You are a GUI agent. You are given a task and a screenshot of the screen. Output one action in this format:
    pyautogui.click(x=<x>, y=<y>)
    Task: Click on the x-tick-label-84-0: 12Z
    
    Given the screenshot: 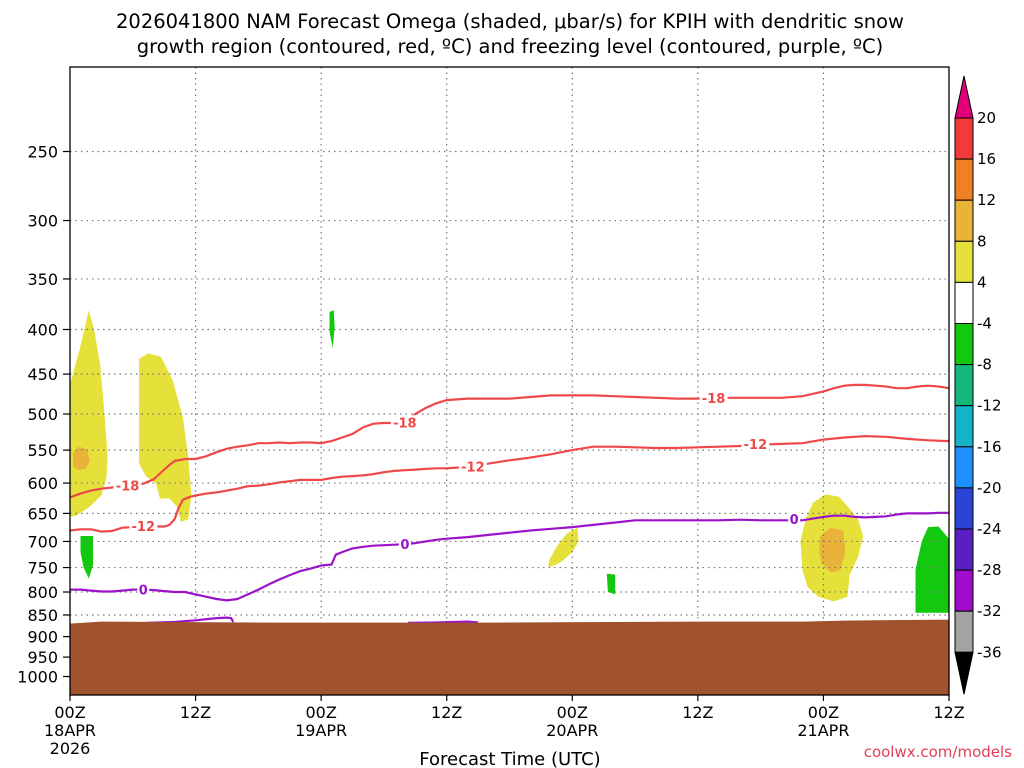 What is the action you would take?
    pyautogui.click(x=948, y=712)
    